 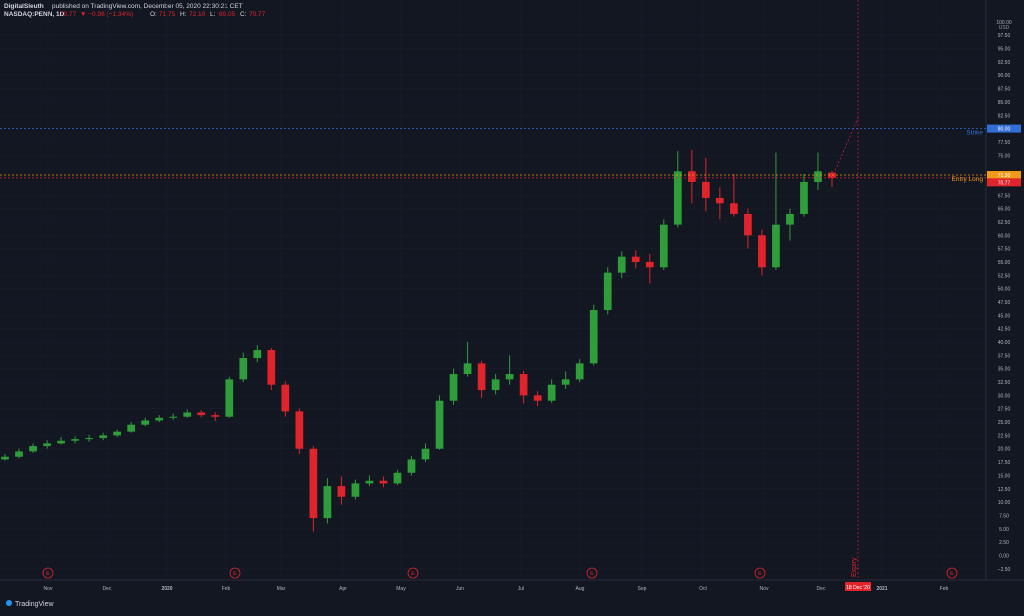 I want to click on y-tick-label: 62.50, so click(x=1004, y=223).